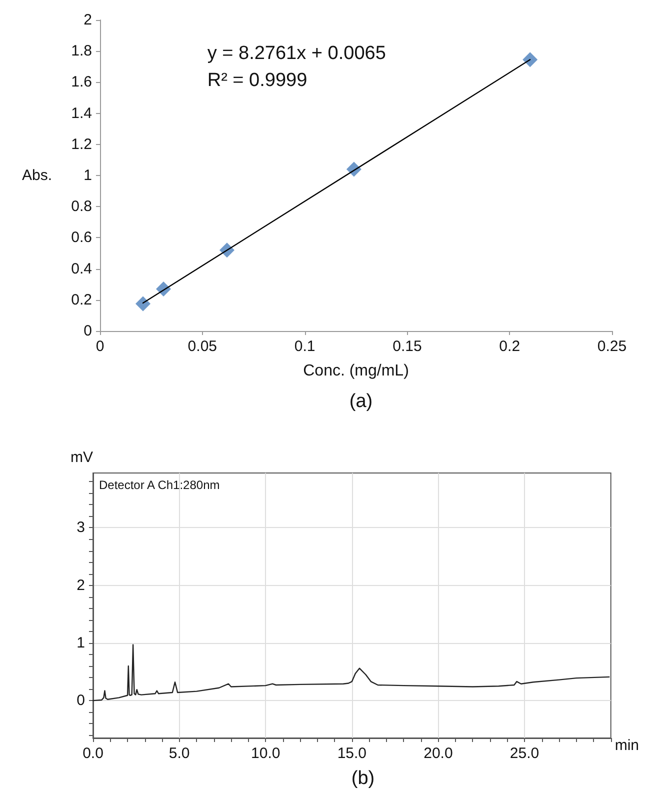 This screenshot has width=650, height=798. I want to click on x-axis-title: Conc. (mg/mL), so click(356, 371).